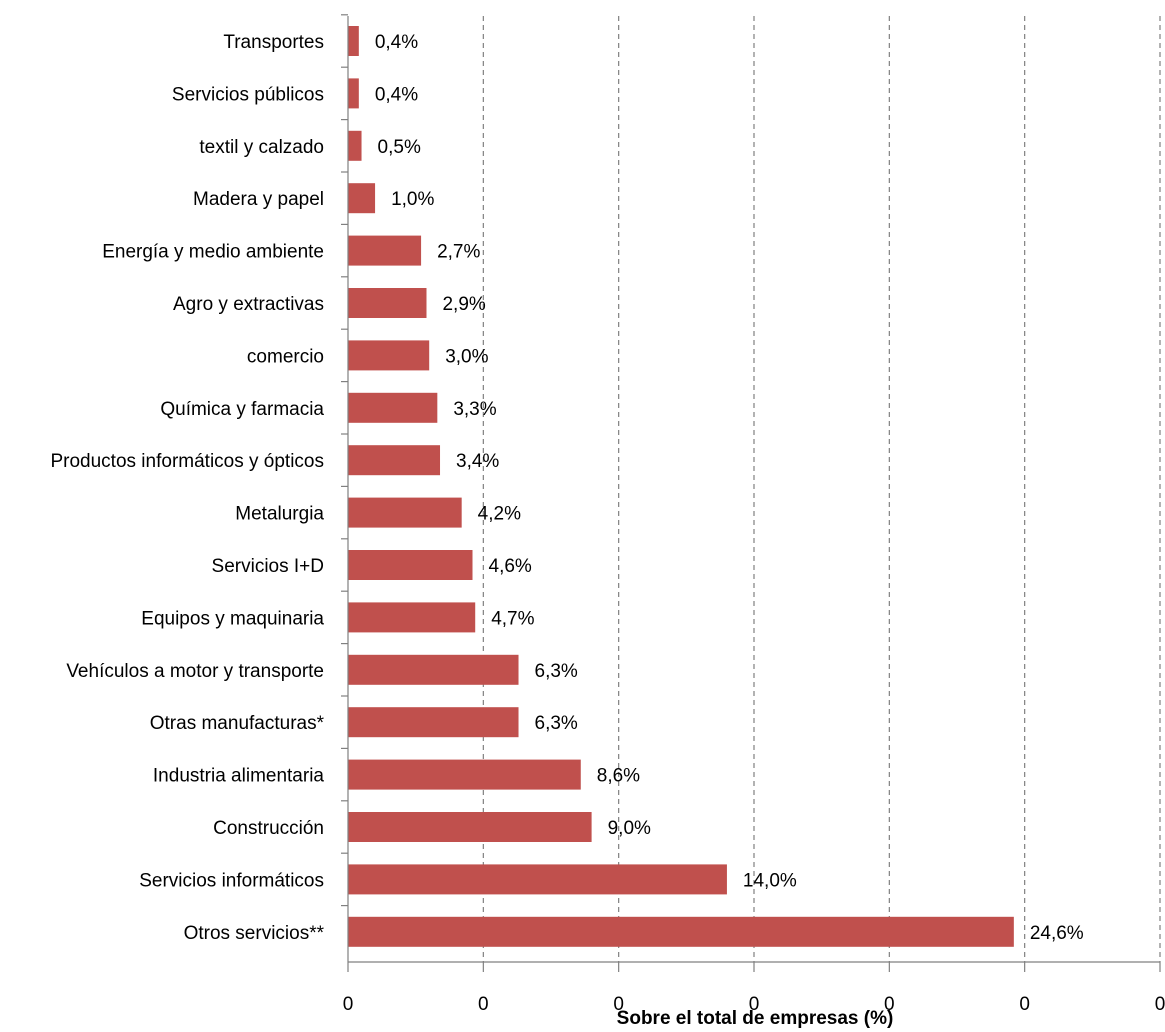 The height and width of the screenshot is (1032, 1165). What do you see at coordinates (258, 199) in the screenshot?
I see `category-label: Madera y papel` at bounding box center [258, 199].